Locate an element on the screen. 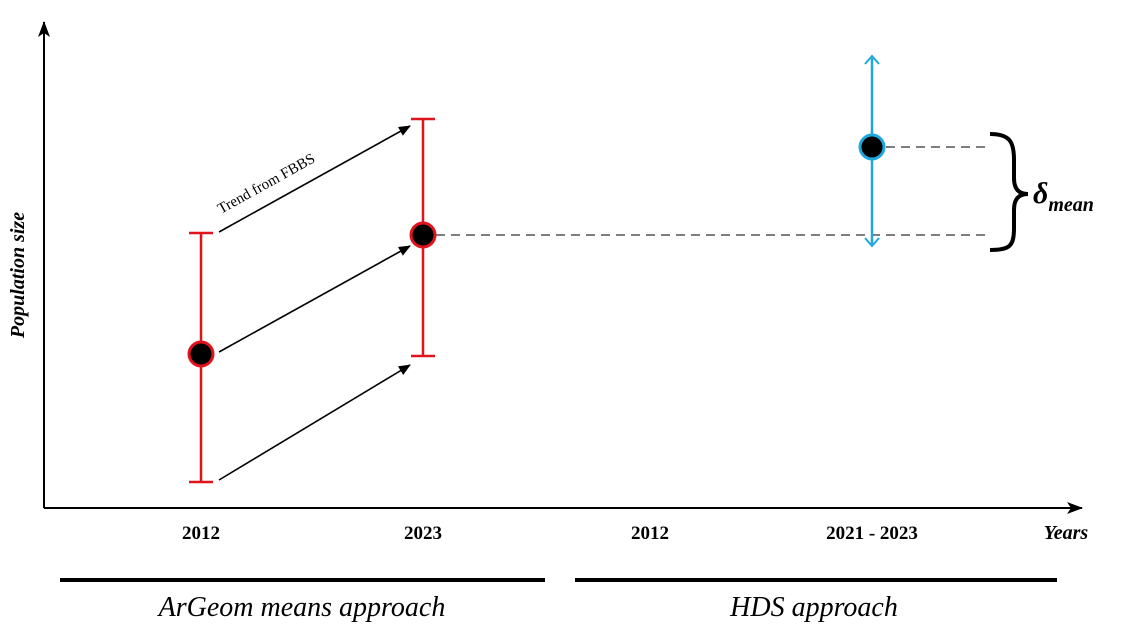  argeom-section-label: ArGeom means approach is located at coordinates (301, 607).